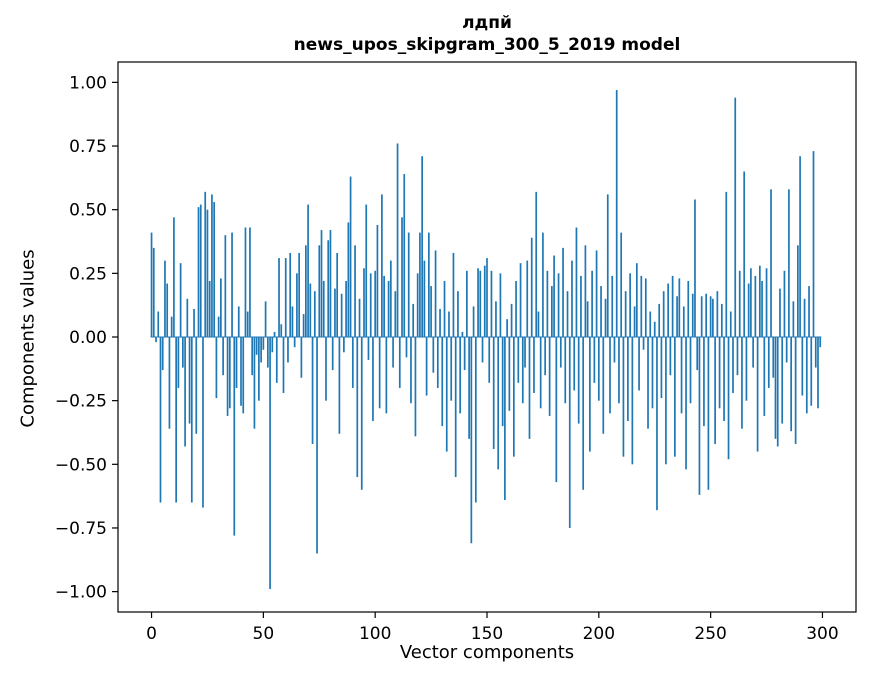  I want to click on x-tick-label: 250, so click(710, 634).